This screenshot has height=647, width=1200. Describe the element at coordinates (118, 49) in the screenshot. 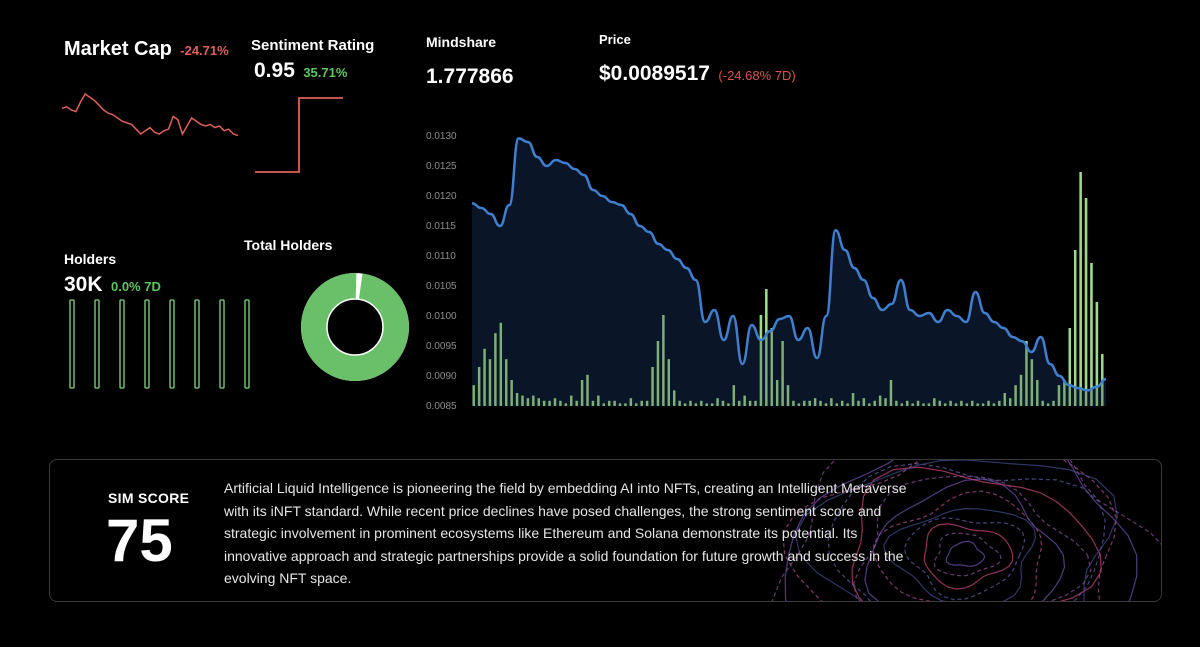

I see `market-cap-label: Market Cap` at that location.